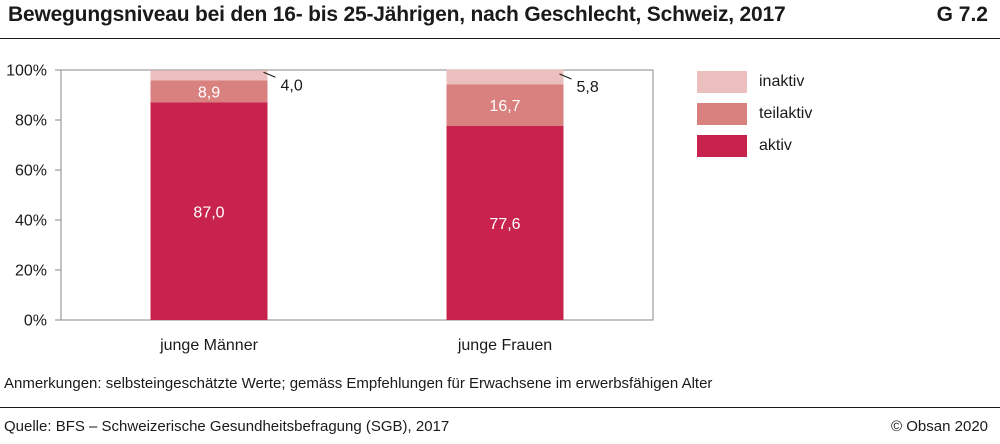  I want to click on y-tick-label: 100%, so click(26, 71).